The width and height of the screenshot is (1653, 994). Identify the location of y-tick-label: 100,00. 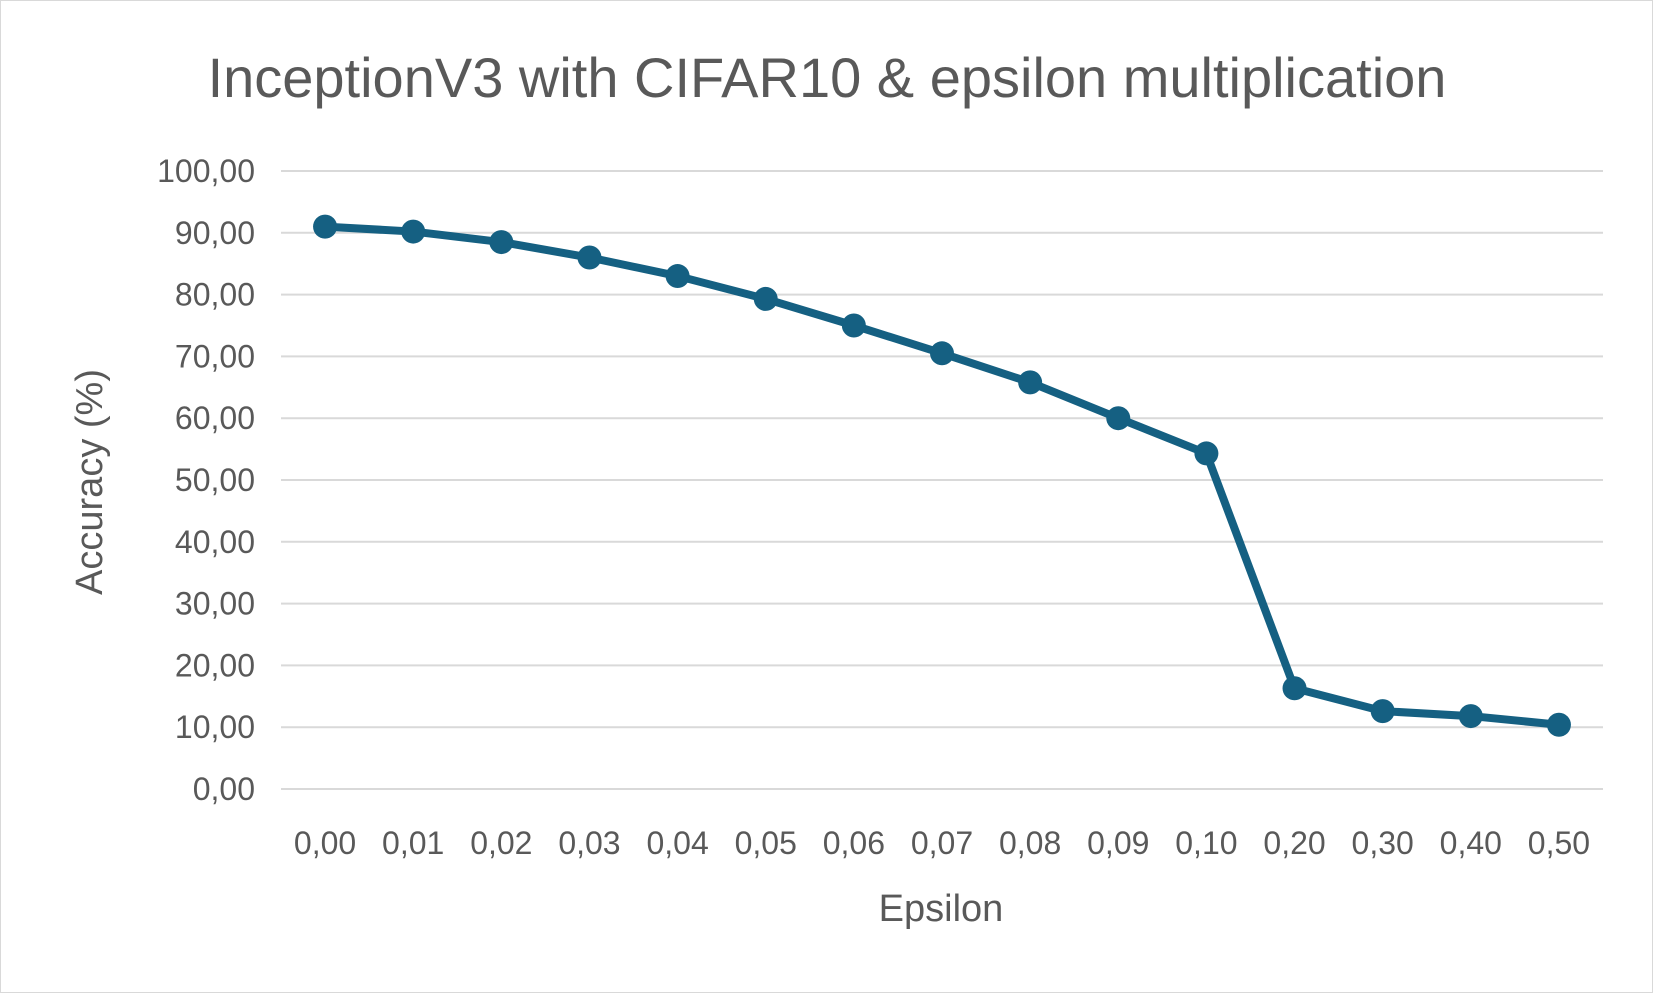
(206, 171).